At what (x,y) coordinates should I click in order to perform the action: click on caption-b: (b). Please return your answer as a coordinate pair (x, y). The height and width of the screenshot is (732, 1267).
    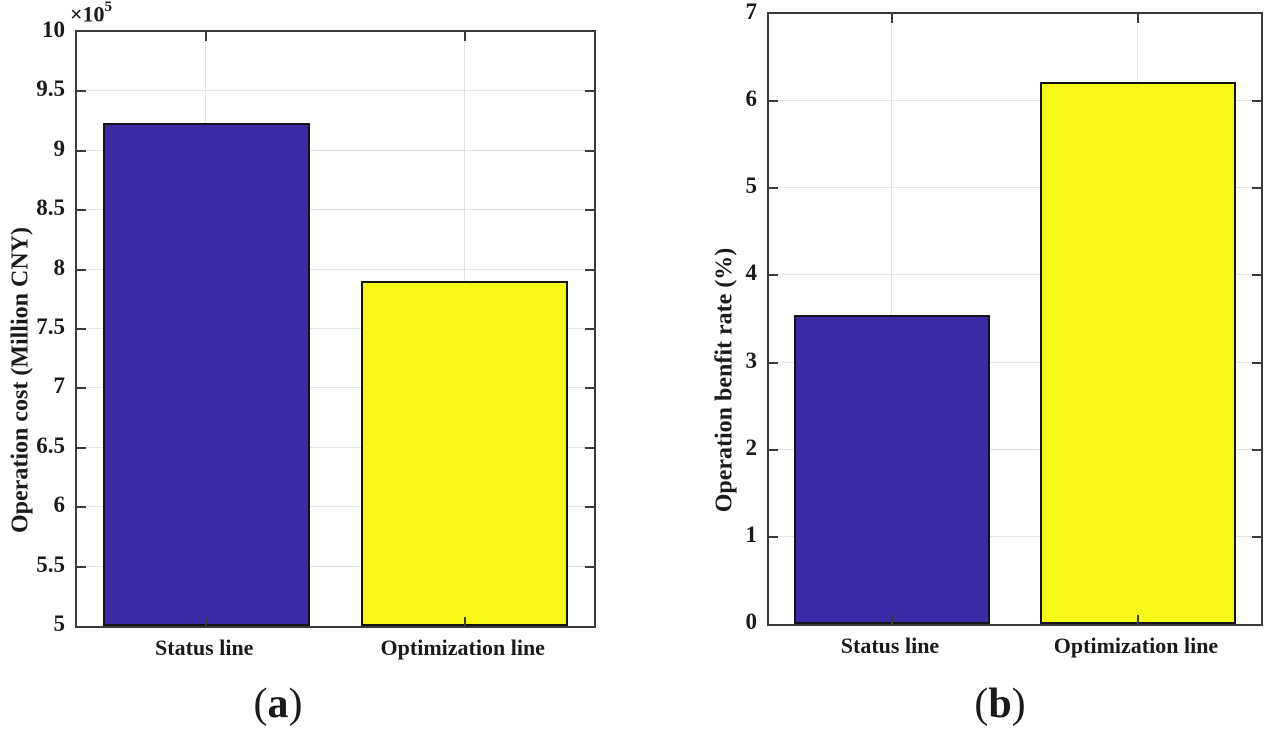
    Looking at the image, I should click on (999, 704).